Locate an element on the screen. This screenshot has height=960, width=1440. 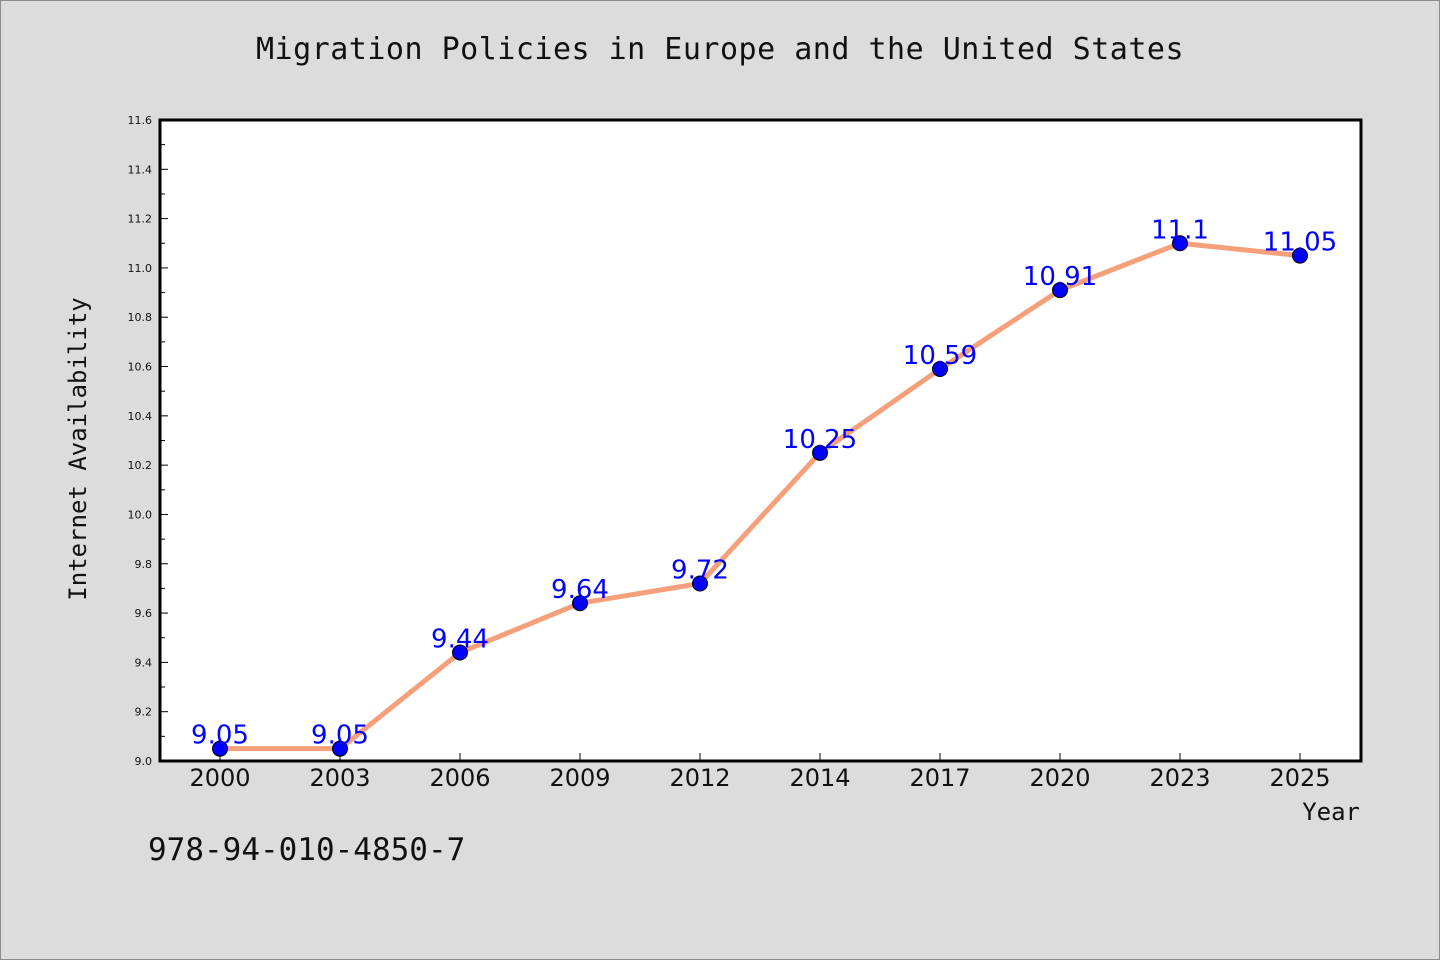
data-label: 11.05 is located at coordinates (1300, 243).